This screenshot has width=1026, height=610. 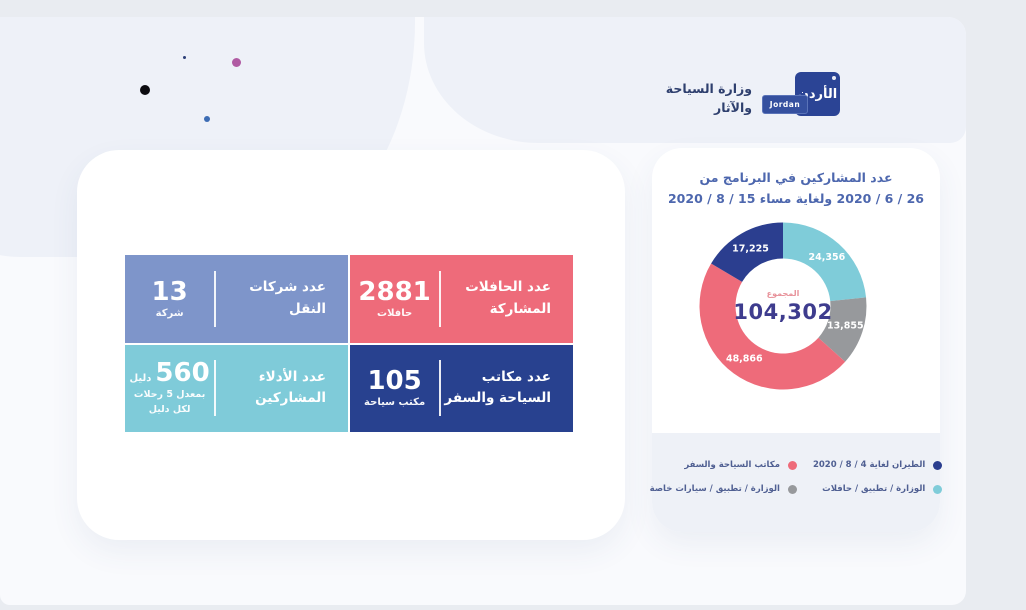 What do you see at coordinates (507, 389) in the screenshot?
I see `stat-label: عدد مكاتب السياحة والسفر` at bounding box center [507, 389].